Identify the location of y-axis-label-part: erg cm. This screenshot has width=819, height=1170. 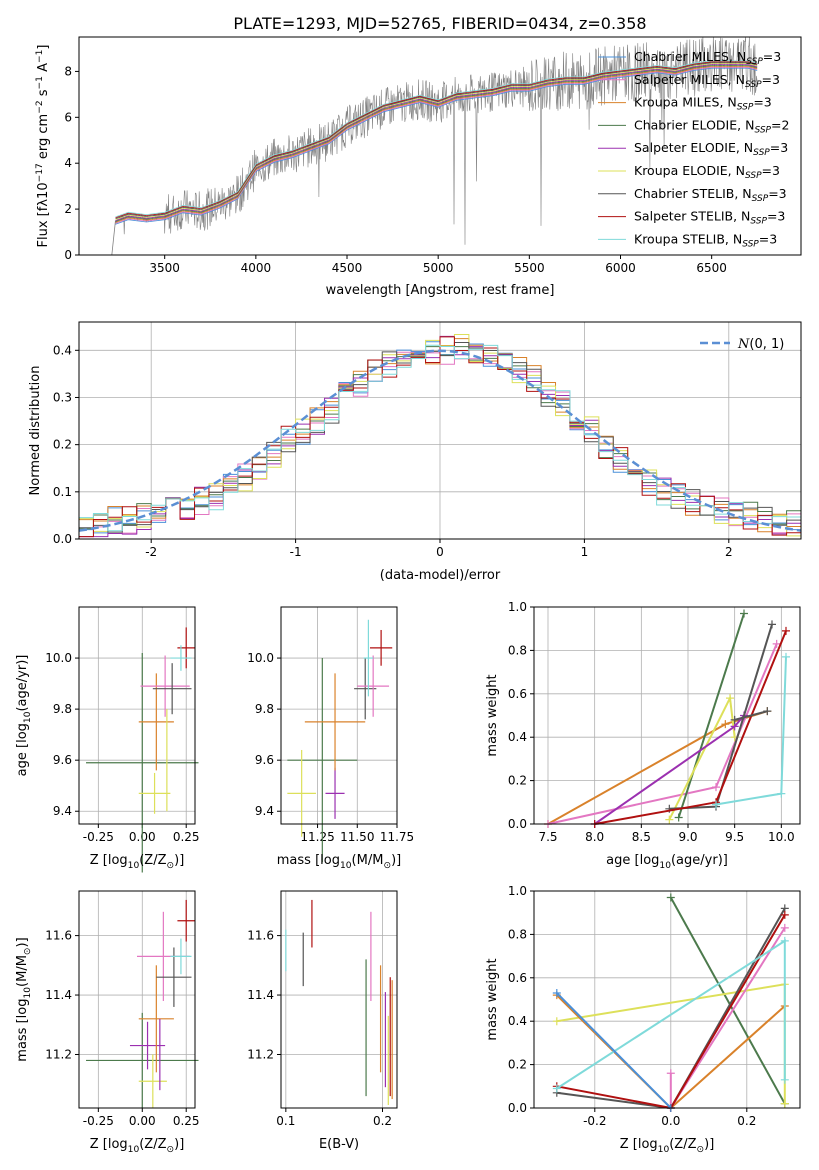
(43, 138).